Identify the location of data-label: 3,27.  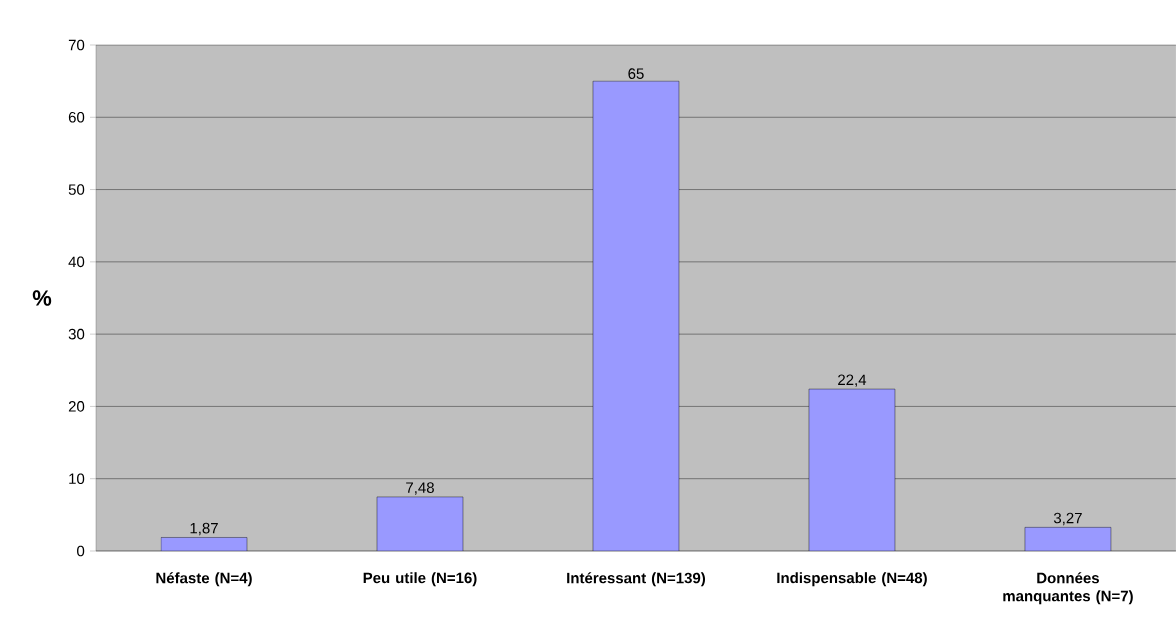
(1067, 519).